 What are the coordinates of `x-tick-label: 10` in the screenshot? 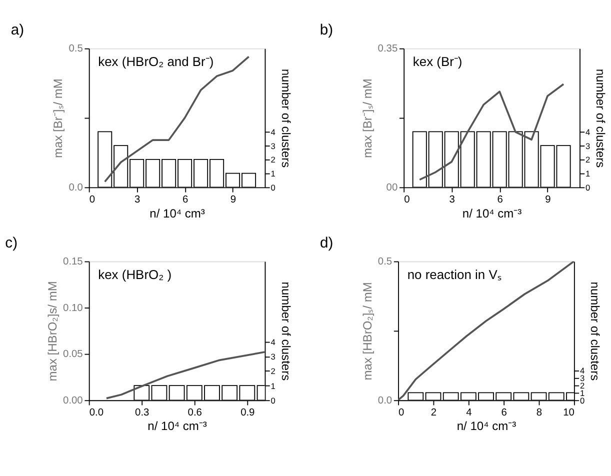 It's located at (569, 412).